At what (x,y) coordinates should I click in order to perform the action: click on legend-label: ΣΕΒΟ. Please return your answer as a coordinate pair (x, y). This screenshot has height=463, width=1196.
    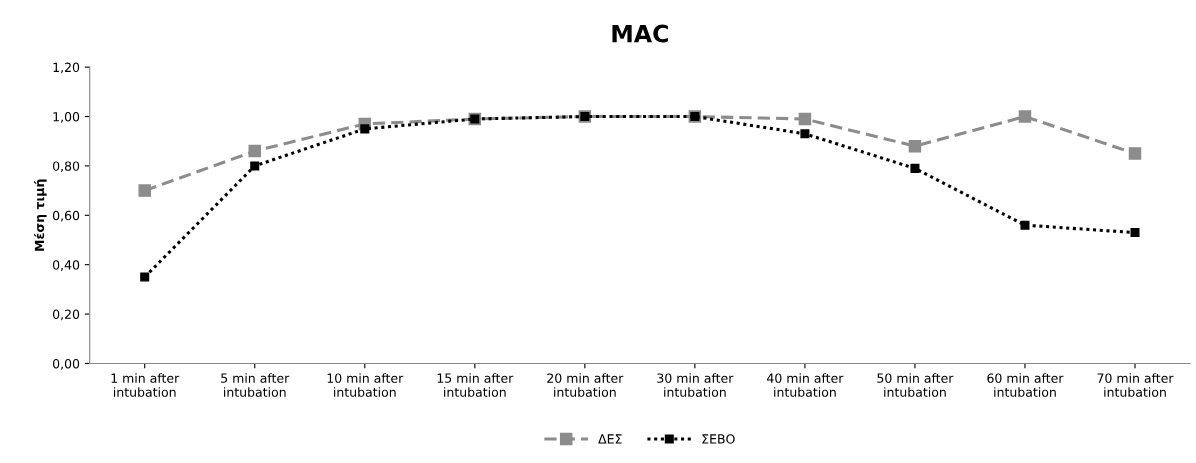
    Looking at the image, I should click on (718, 439).